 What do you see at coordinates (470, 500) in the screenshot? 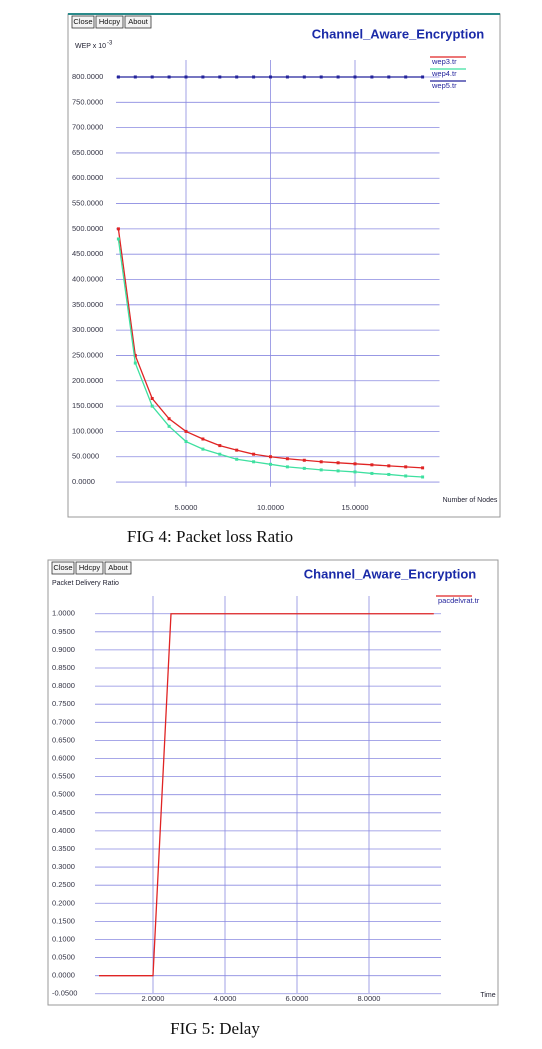
I see `x-axis-label: Number of Nodes` at bounding box center [470, 500].